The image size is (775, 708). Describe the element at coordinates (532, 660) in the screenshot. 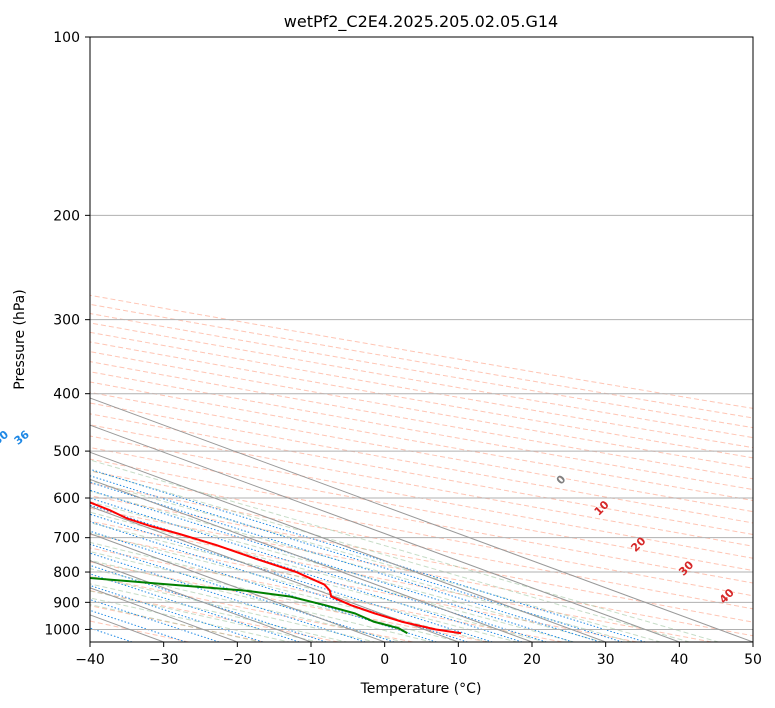

I see `x-tick-label: 20` at that location.